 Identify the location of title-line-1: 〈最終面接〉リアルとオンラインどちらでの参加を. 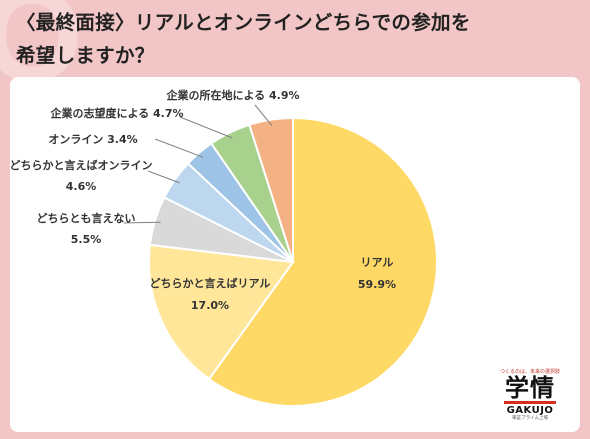
(296, 22).